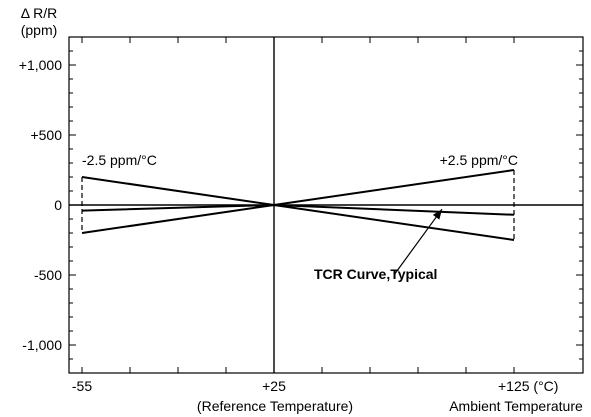 The width and height of the screenshot is (591, 417). I want to click on typical-arrow-line, so click(418, 242).